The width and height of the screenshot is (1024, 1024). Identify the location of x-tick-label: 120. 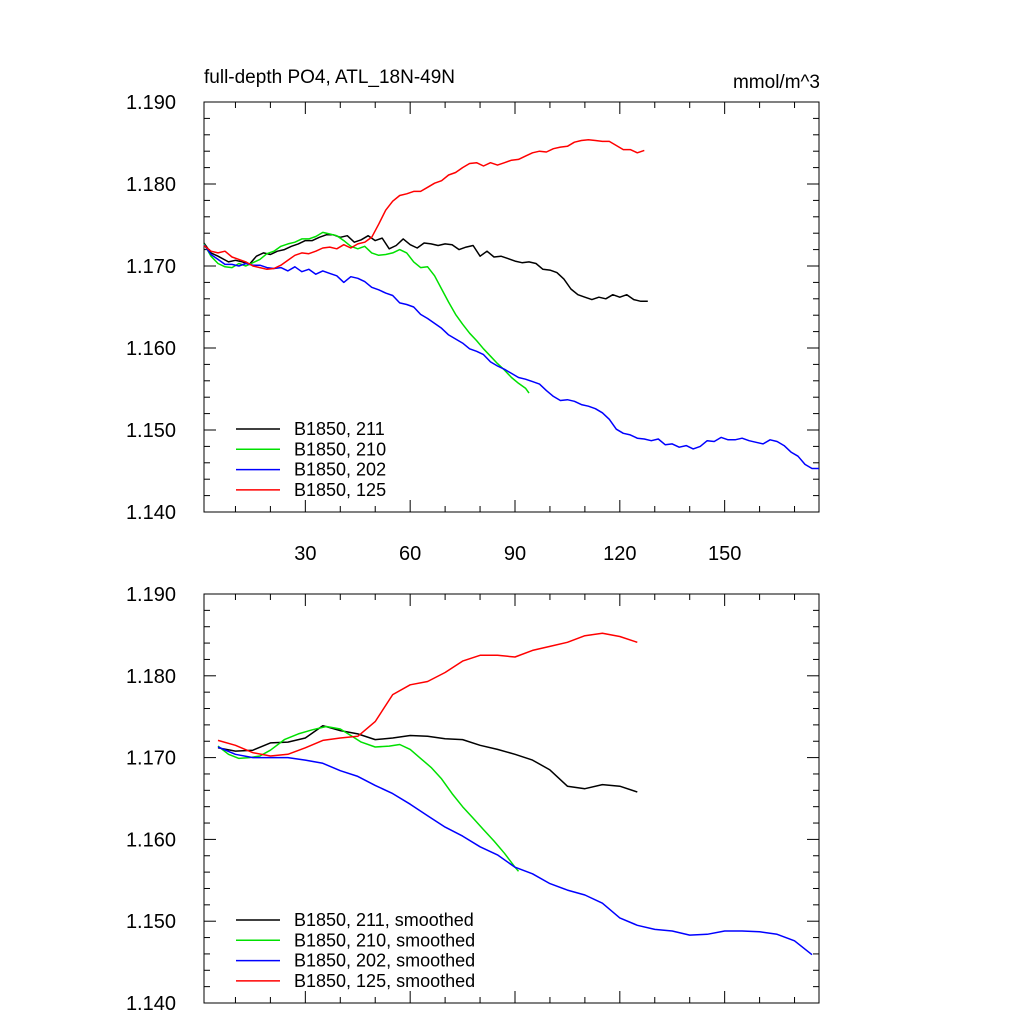
(619, 554).